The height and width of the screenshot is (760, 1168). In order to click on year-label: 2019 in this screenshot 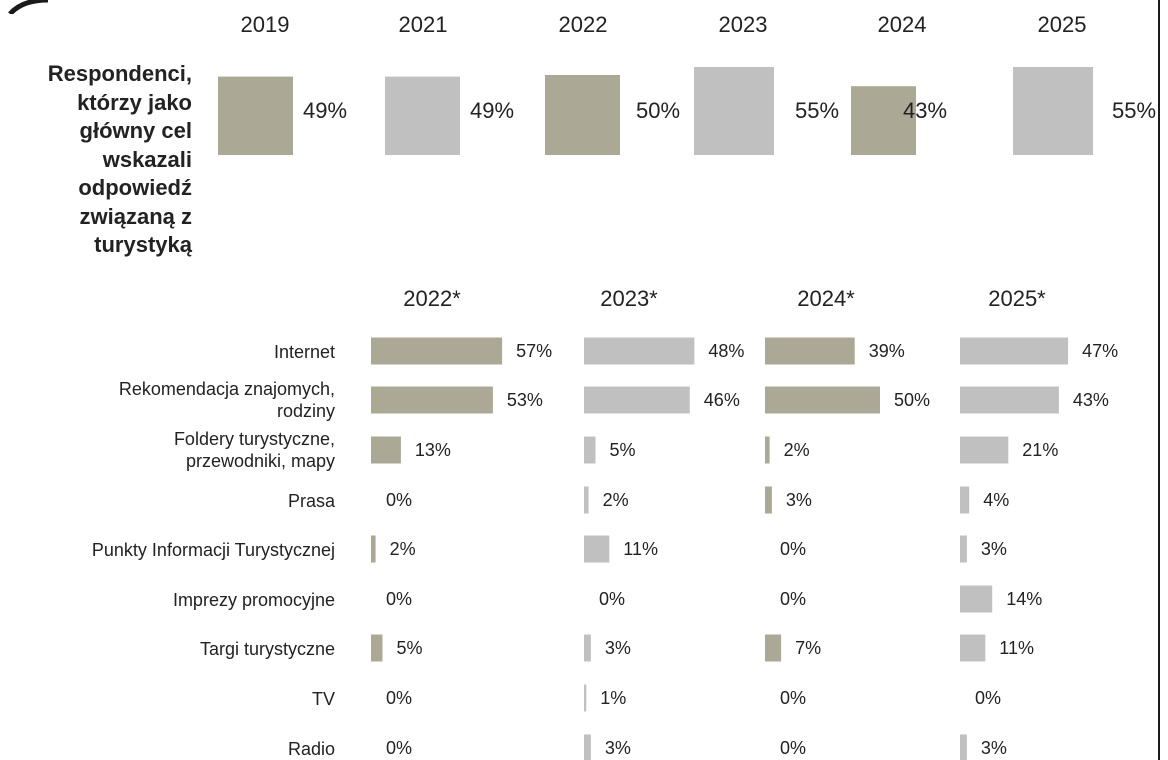, I will do `click(265, 24)`.